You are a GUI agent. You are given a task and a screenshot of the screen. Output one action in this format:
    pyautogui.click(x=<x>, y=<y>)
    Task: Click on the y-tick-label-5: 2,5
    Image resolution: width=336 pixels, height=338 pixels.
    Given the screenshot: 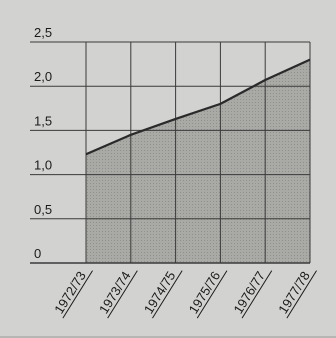 What is the action you would take?
    pyautogui.click(x=43, y=32)
    